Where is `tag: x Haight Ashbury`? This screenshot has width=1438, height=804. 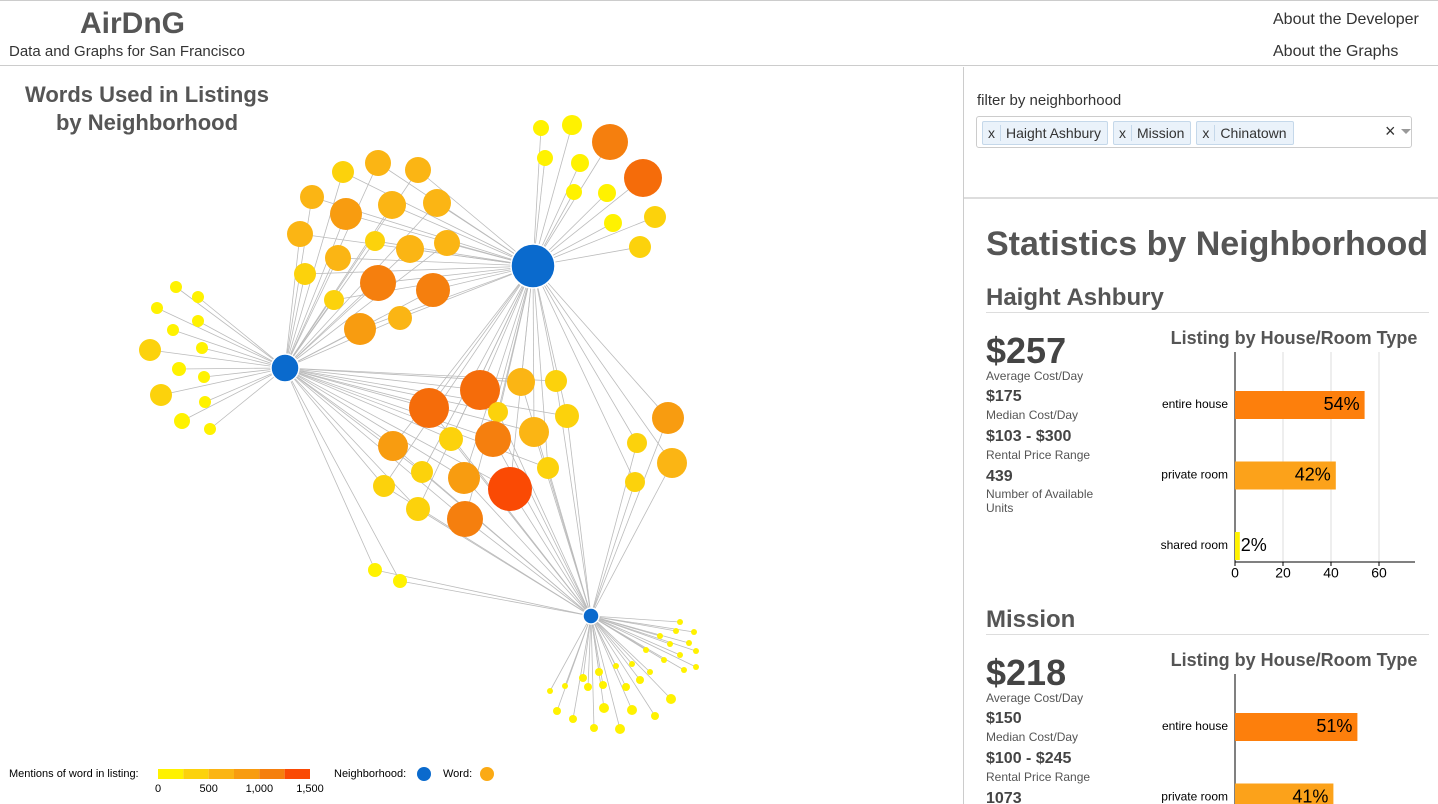 tag: x Haight Ashbury is located at coordinates (1045, 133).